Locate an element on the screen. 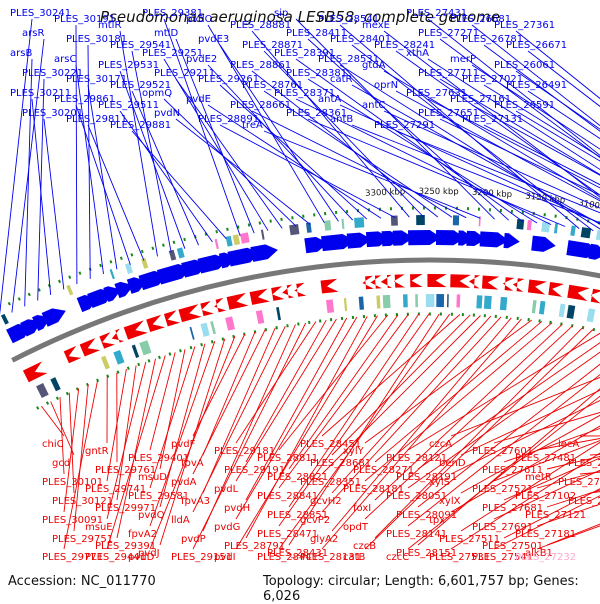 Image resolution: width=600 pixels, height=604 pixels. feature-label: sip is located at coordinates (281, 13).